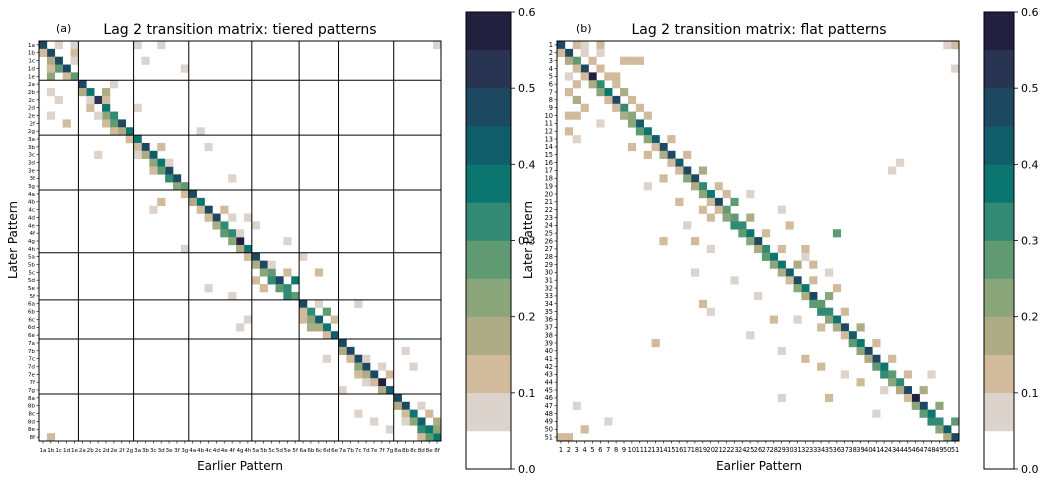  Describe the element at coordinates (32, 226) in the screenshot. I see `a-ytick-label-23: 4e` at that location.